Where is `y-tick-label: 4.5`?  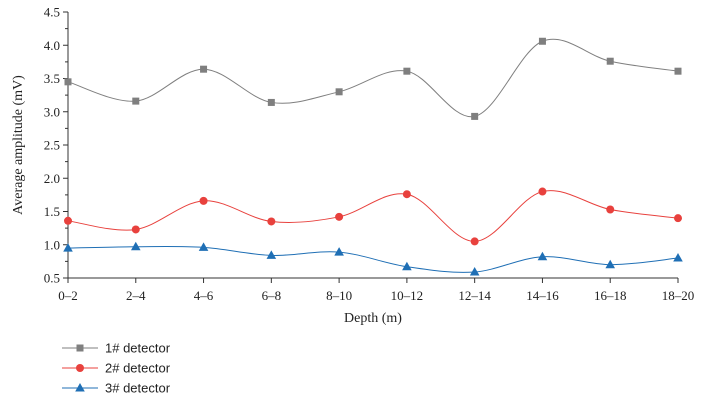
y-tick-label: 4.5 is located at coordinates (52, 12).